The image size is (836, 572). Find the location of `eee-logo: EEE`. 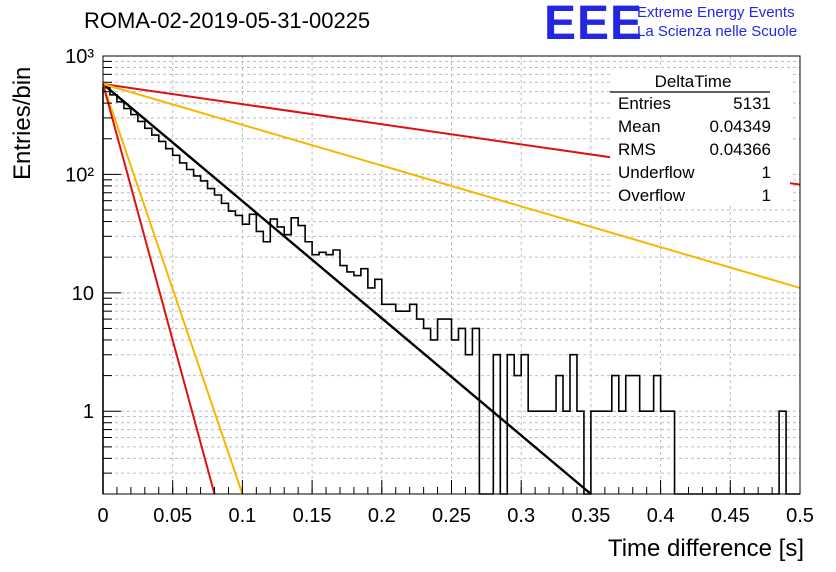

eee-logo: EEE is located at coordinates (594, 25).